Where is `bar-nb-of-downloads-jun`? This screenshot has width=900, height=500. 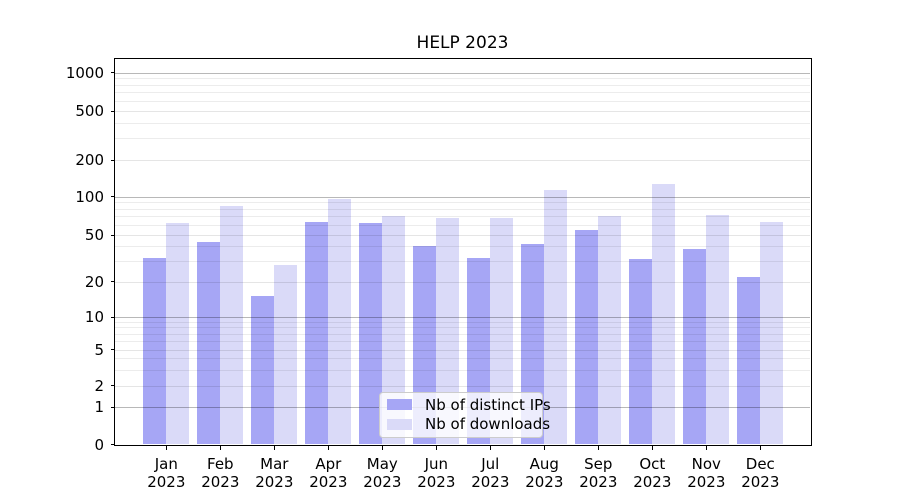
bar-nb-of-downloads-jun is located at coordinates (448, 331).